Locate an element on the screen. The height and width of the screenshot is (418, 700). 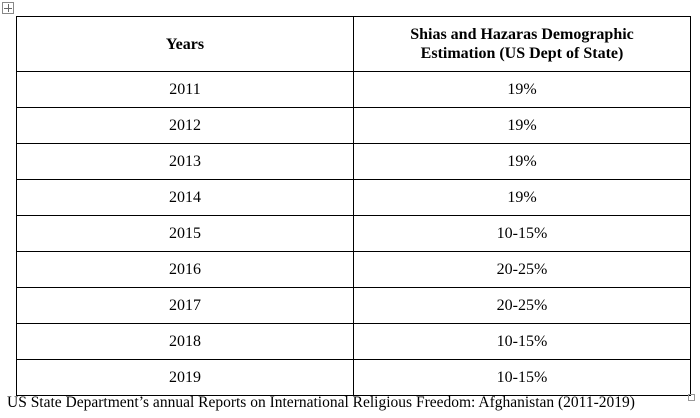
year-cell: 2017 is located at coordinates (185, 305).